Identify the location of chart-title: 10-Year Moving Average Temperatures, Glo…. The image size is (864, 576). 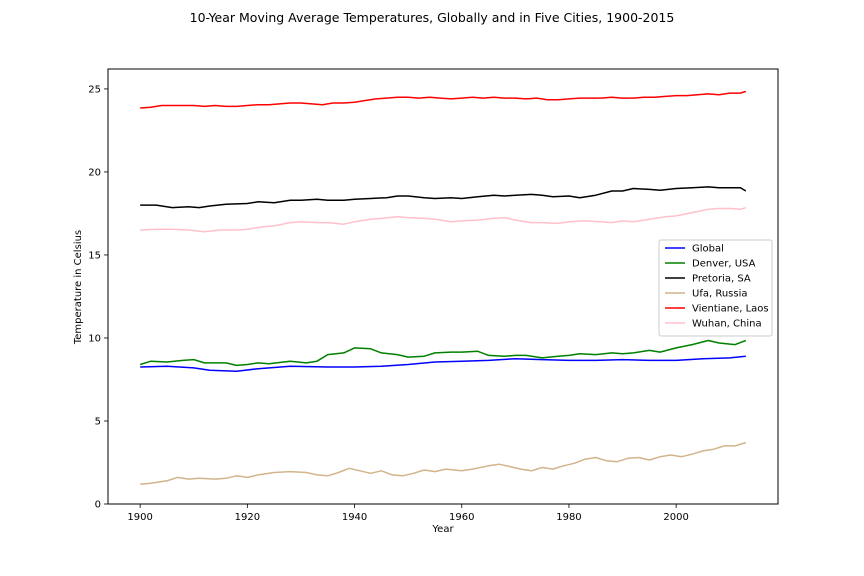
(432, 17).